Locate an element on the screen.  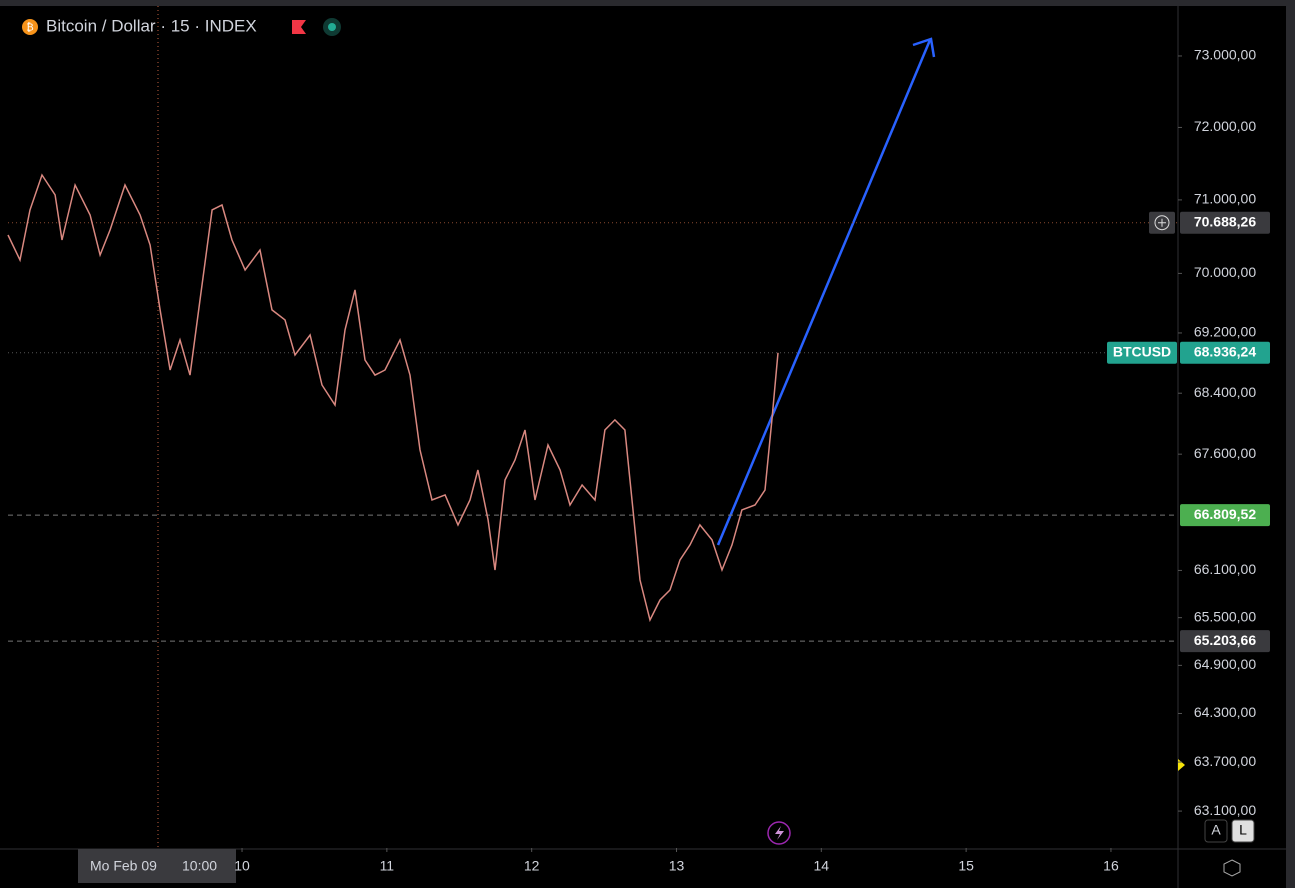
crosshair-label-box is located at coordinates (157, 866).